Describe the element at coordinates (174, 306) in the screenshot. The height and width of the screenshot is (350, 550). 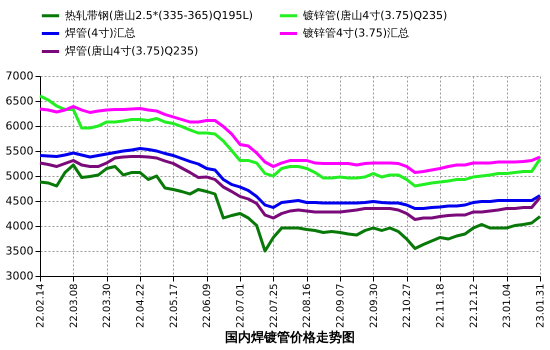
I see `x-tick-label: 22.05.17` at that location.